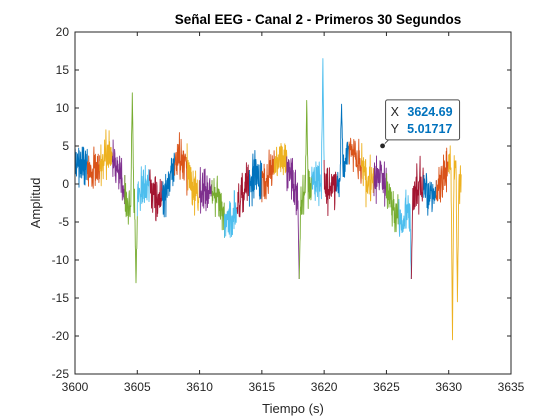 The image size is (560, 420). What do you see at coordinates (511, 387) in the screenshot?
I see `x-tick-label: 3635` at bounding box center [511, 387].